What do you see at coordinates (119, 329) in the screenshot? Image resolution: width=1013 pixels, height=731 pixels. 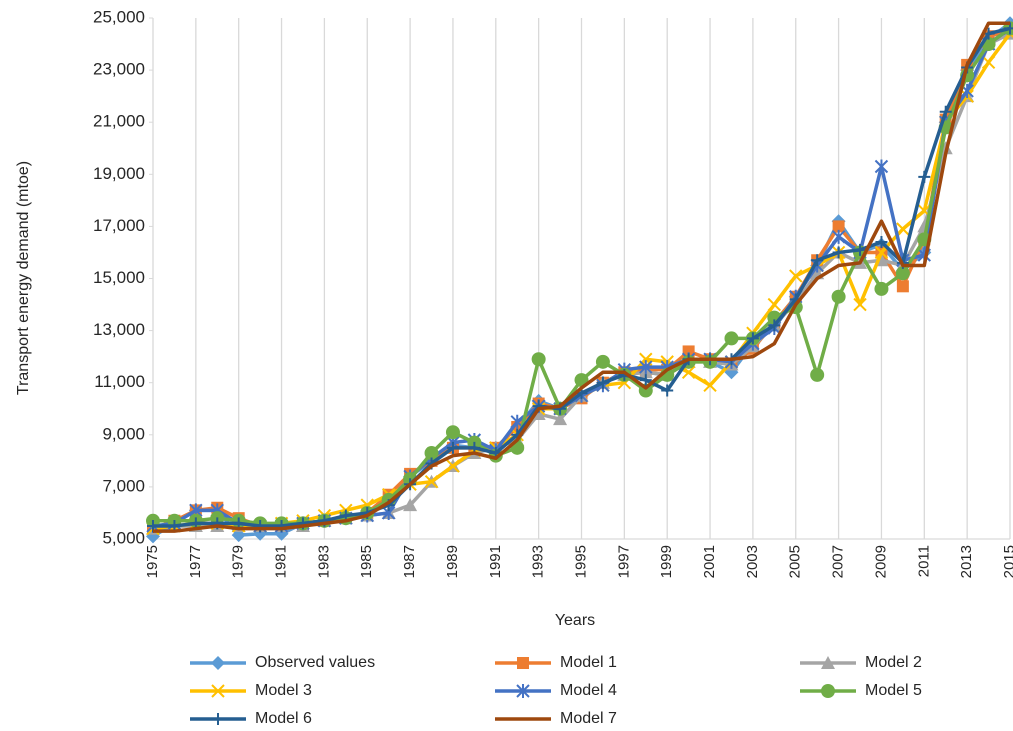 I see `y-tick-label: 13,000` at bounding box center [119, 329].